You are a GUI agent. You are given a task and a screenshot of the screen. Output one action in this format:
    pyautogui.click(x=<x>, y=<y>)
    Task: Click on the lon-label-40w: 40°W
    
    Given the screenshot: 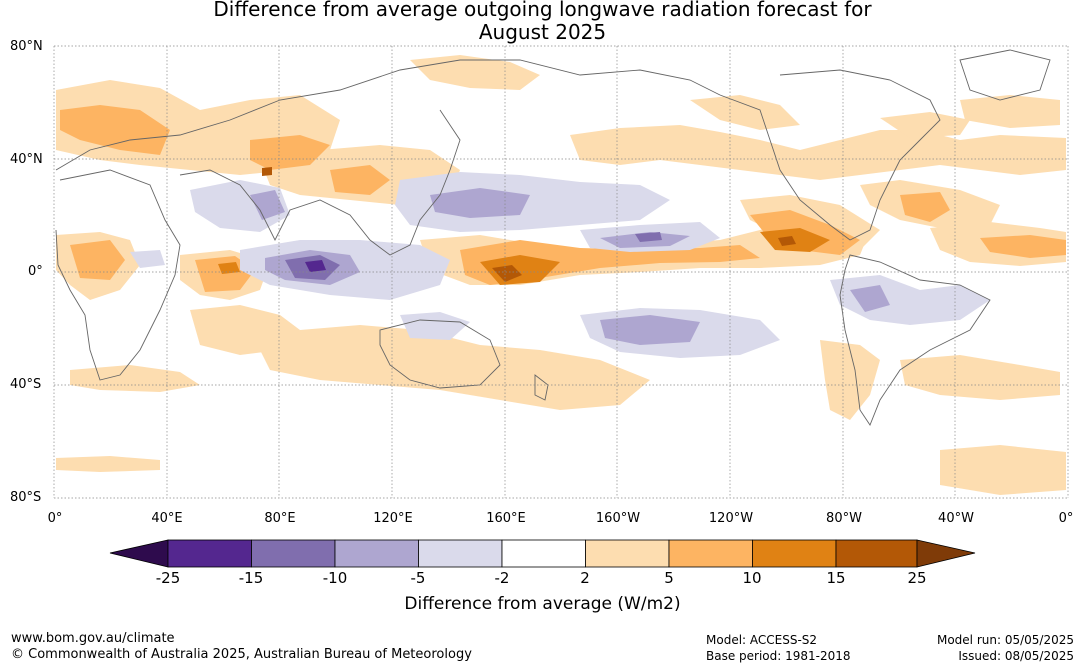 What is the action you would take?
    pyautogui.click(x=956, y=518)
    